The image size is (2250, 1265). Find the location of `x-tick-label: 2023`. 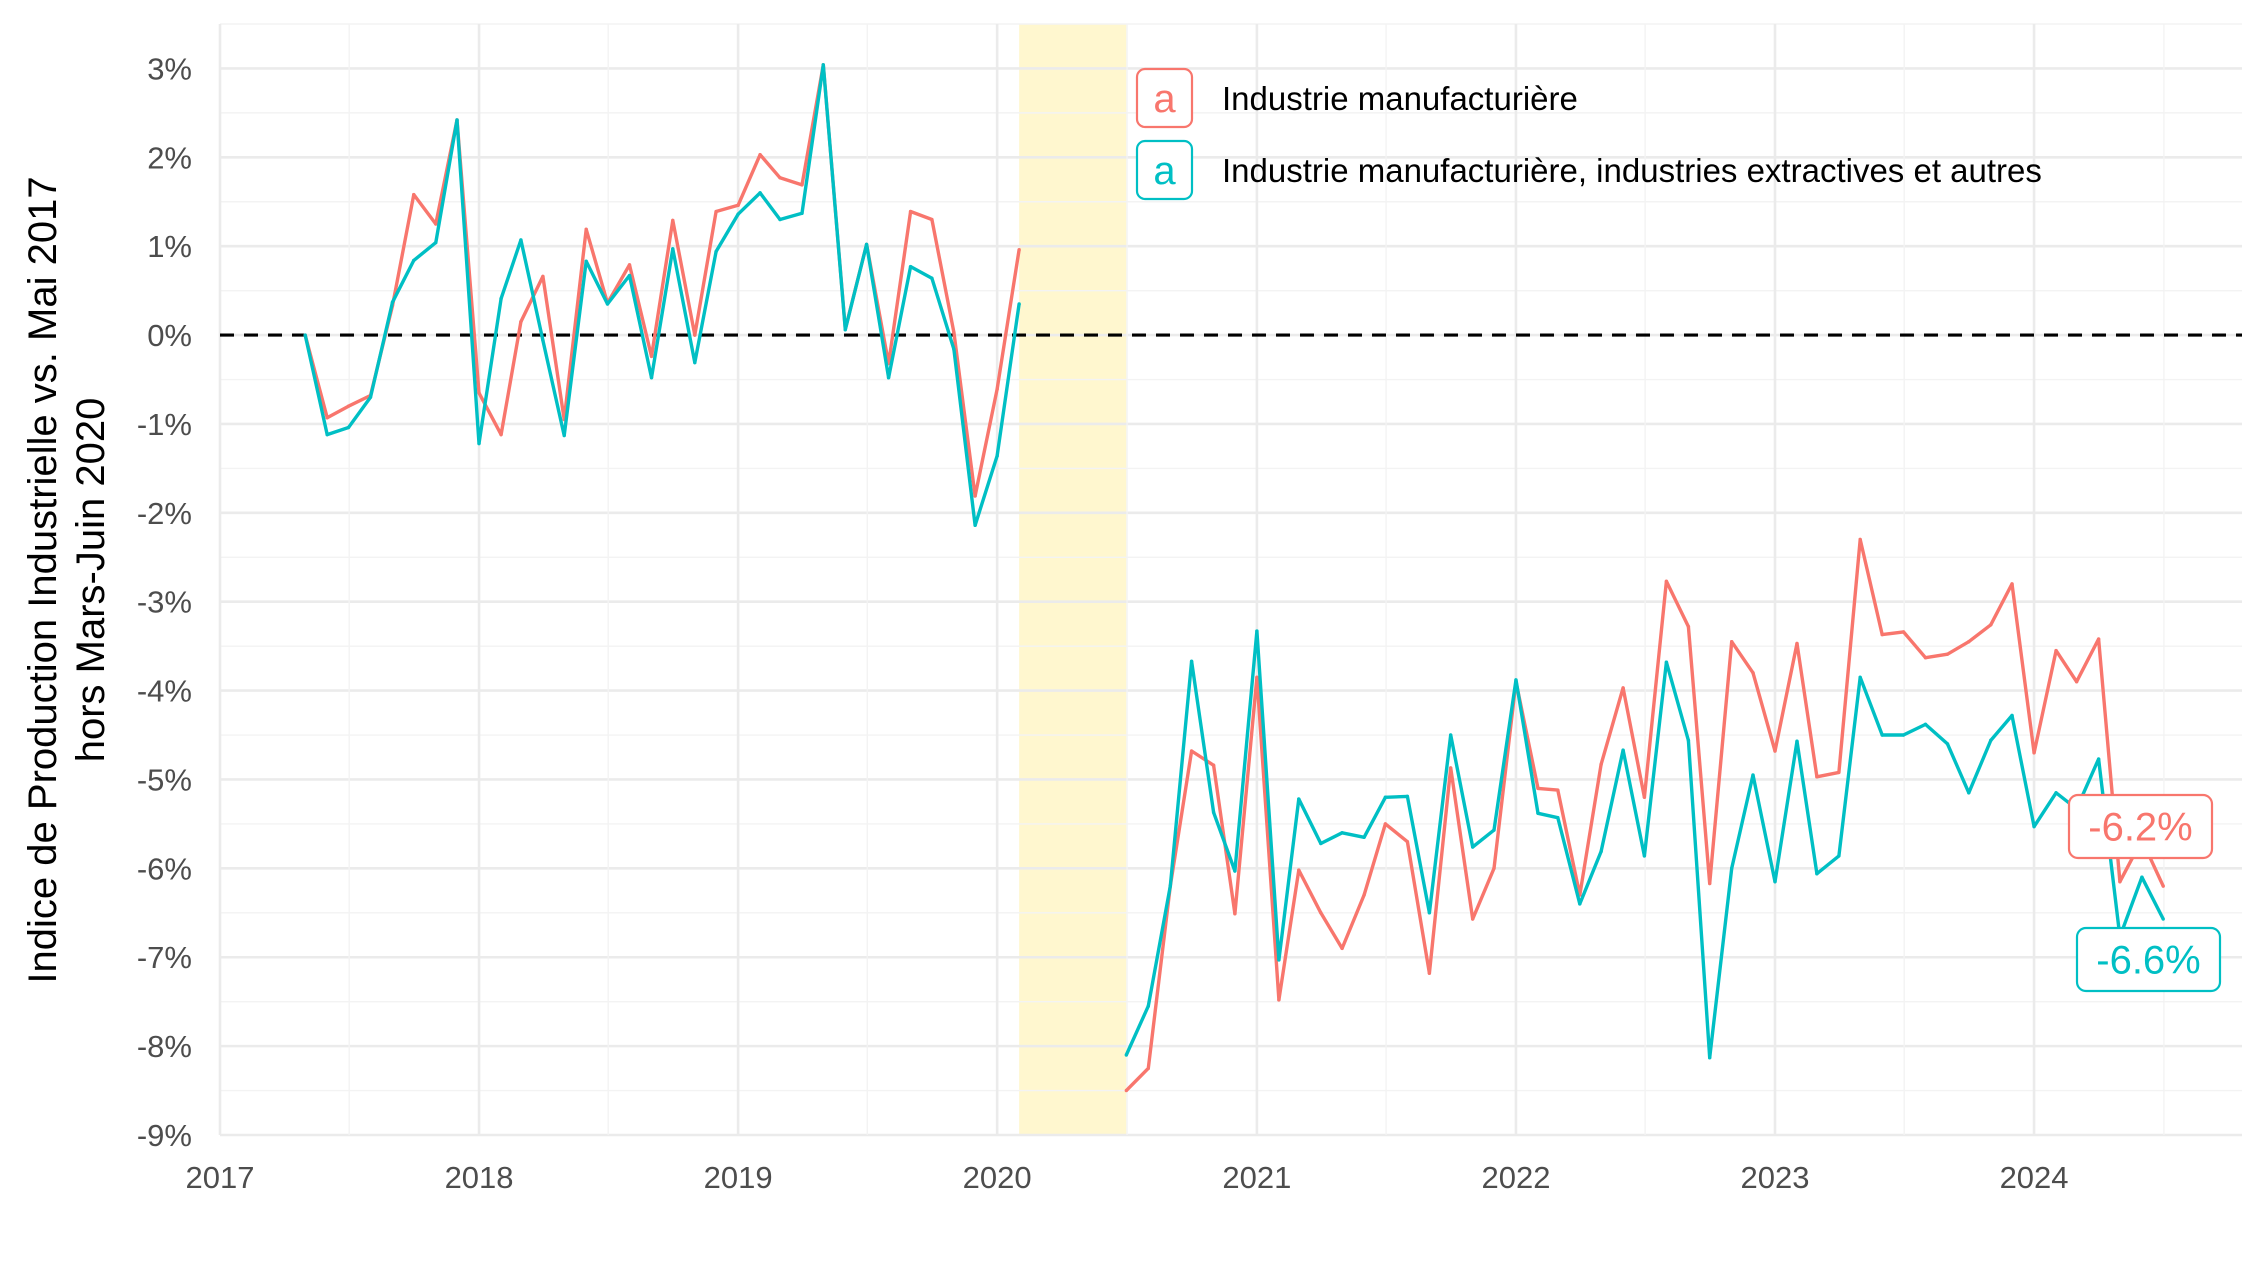

x-tick-label: 2023 is located at coordinates (1775, 1177).